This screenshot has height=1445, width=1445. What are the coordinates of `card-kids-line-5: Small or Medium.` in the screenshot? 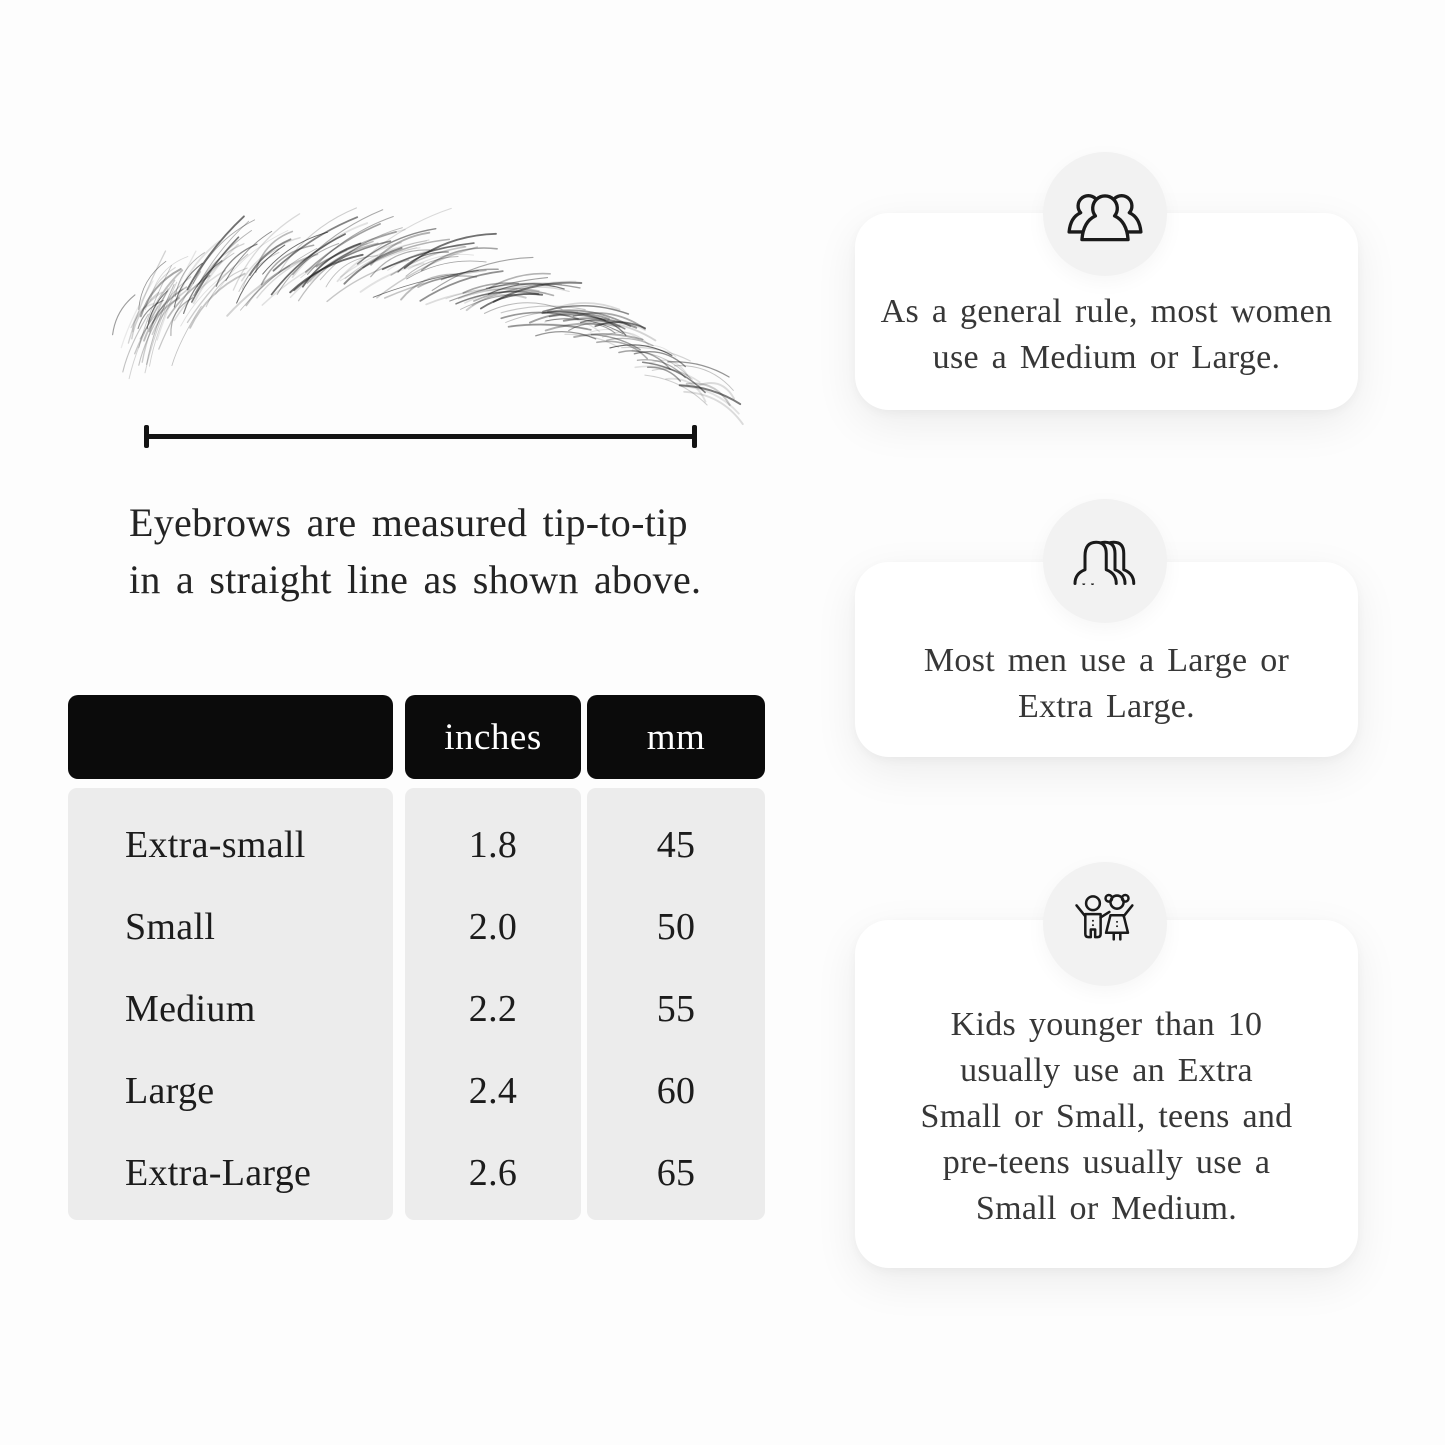 It's located at (1106, 1208).